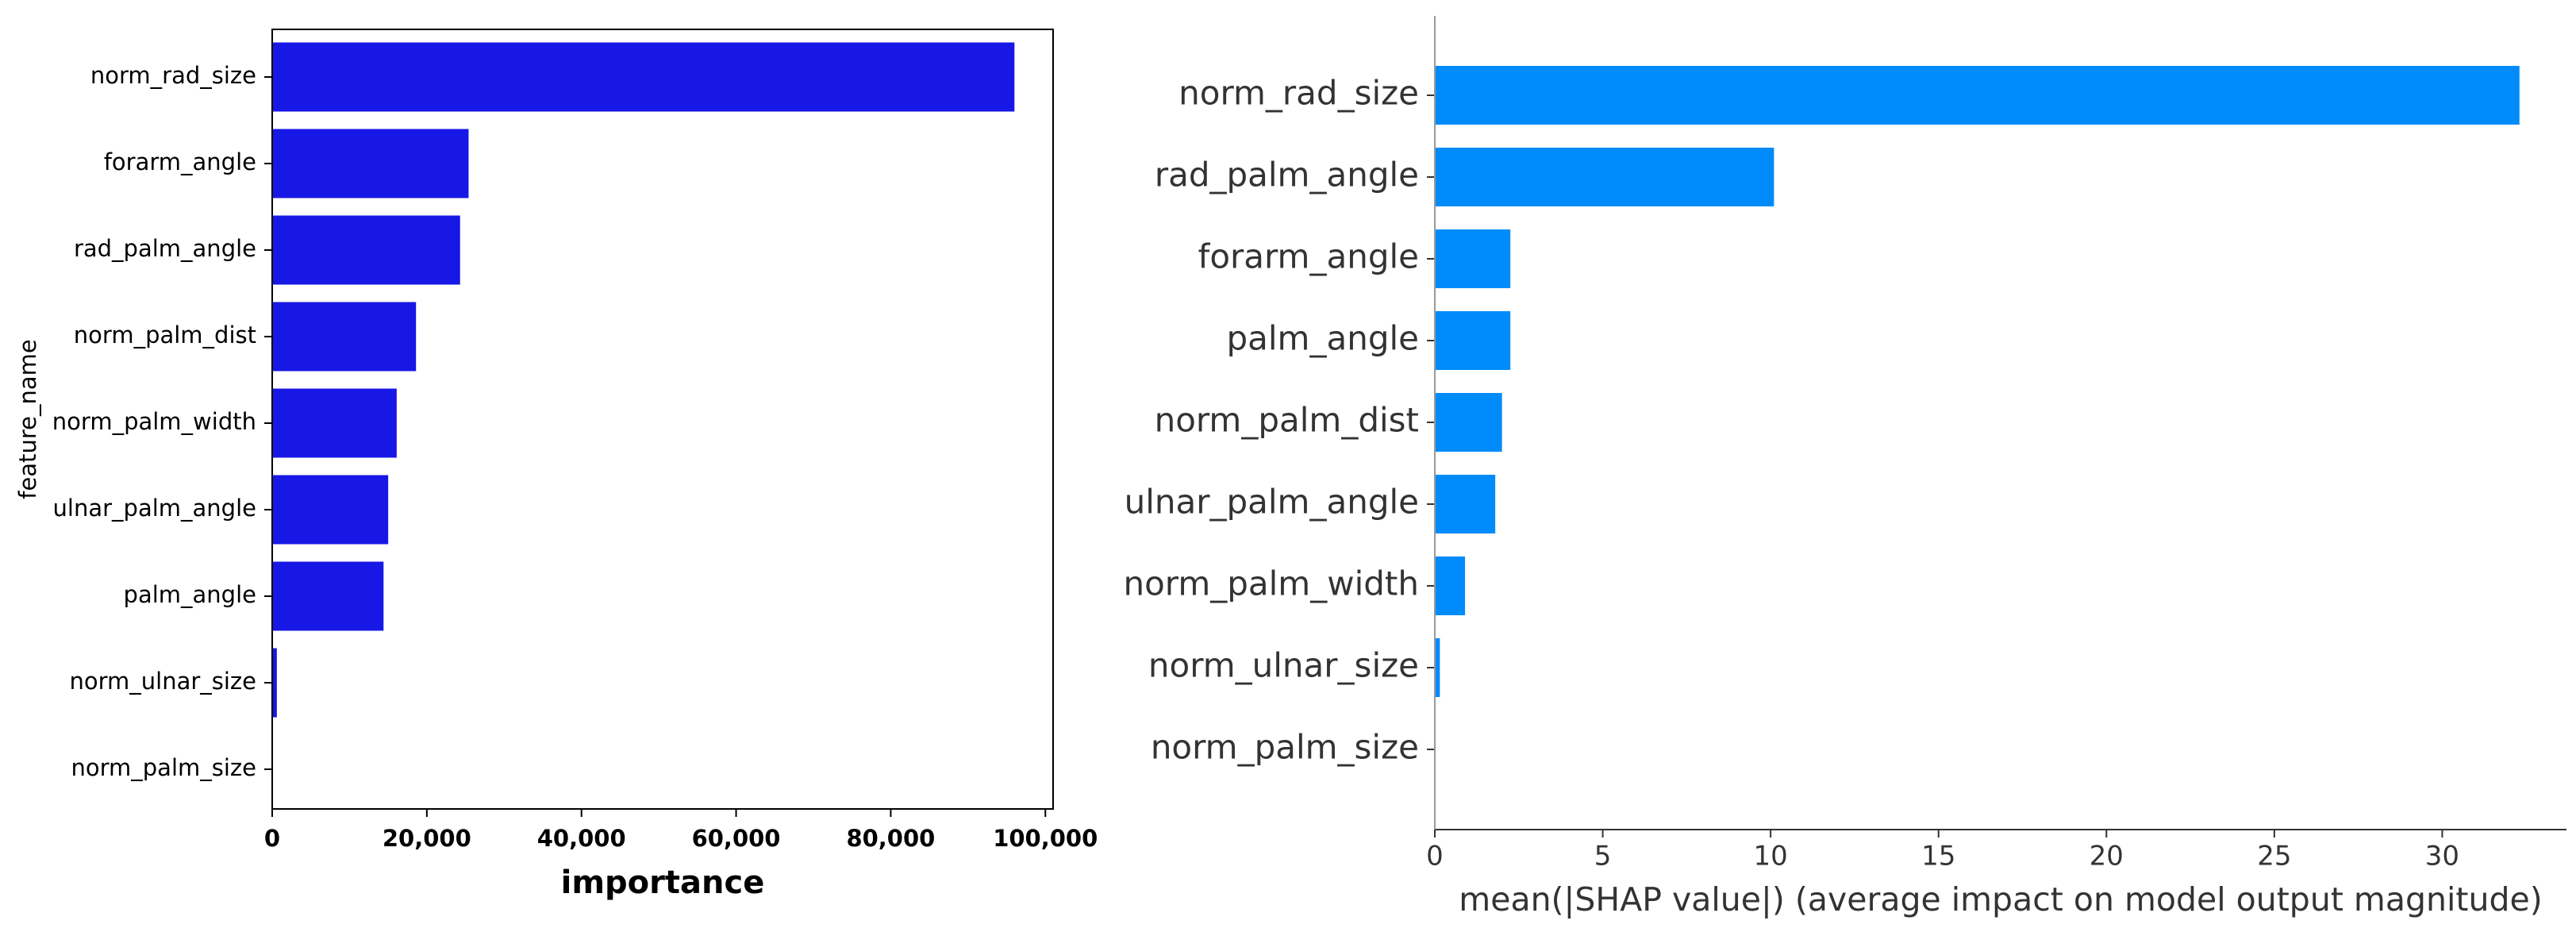 The width and height of the screenshot is (2576, 932). What do you see at coordinates (2107, 856) in the screenshot?
I see `x-tick-label: 20` at bounding box center [2107, 856].